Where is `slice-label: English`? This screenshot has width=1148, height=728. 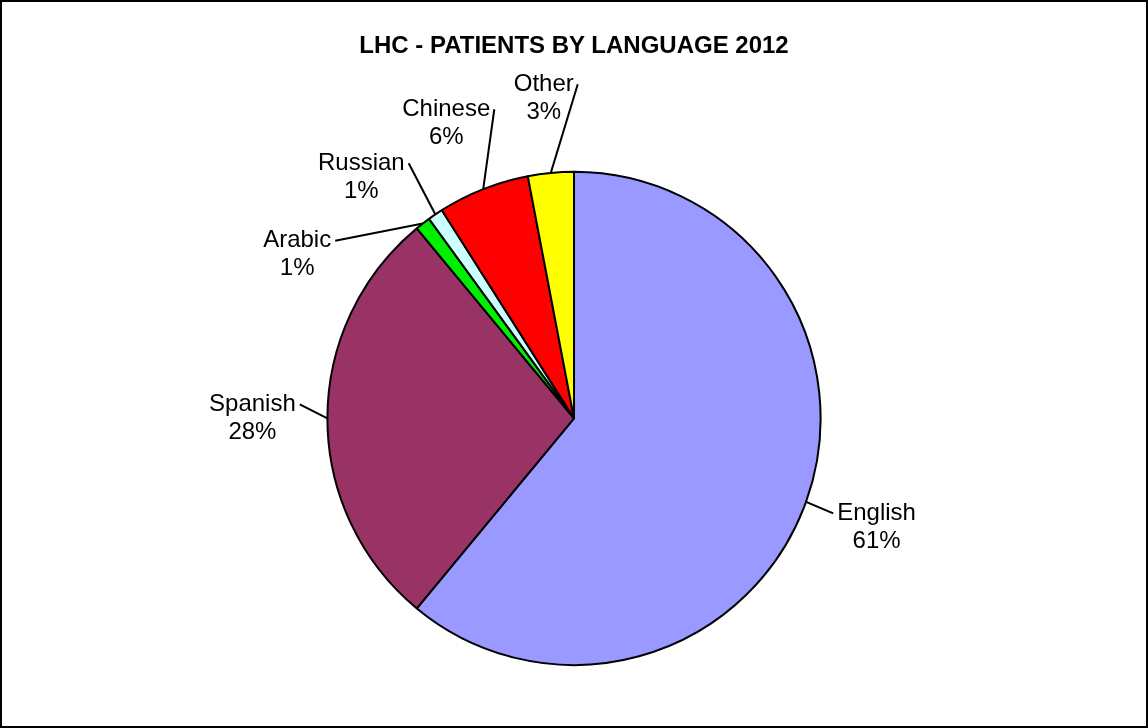 slice-label: English is located at coordinates (876, 511).